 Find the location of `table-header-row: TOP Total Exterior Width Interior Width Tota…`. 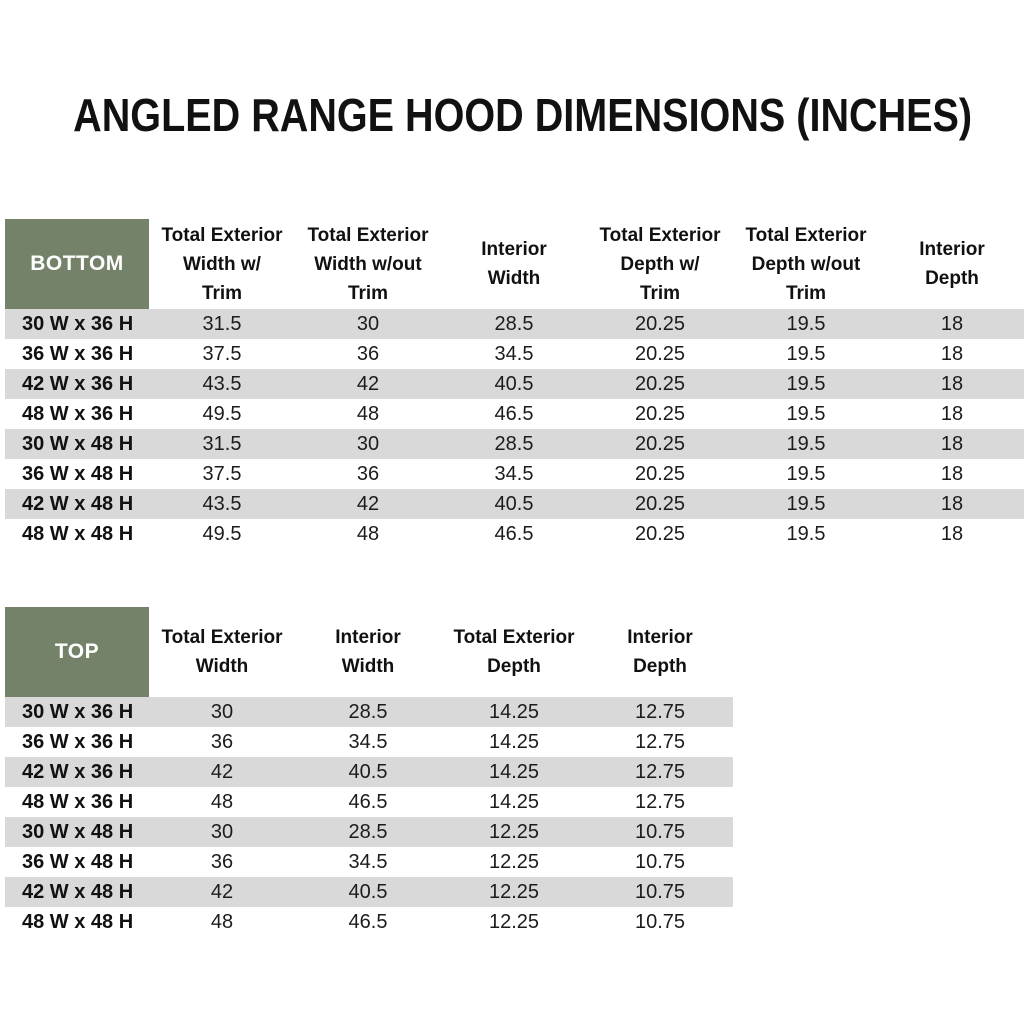

table-header-row: TOP Total Exterior Width Interior Width Tota… is located at coordinates (369, 652).